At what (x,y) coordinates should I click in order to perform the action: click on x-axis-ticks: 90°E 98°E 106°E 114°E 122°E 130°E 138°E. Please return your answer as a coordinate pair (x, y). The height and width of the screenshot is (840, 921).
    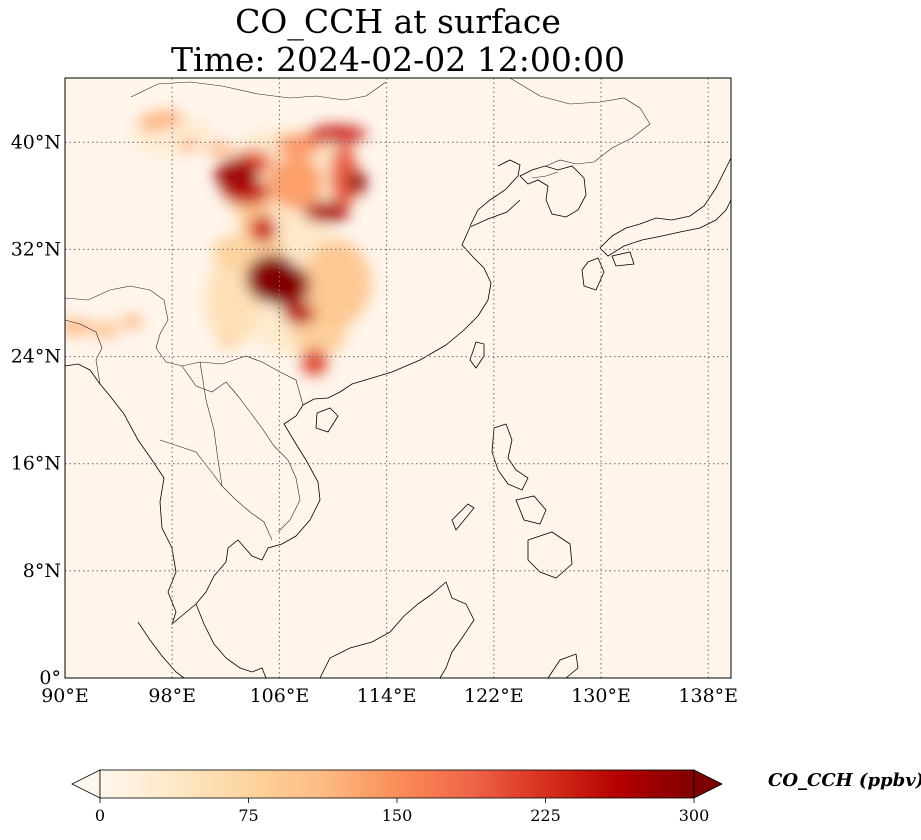
    Looking at the image, I should click on (389, 696).